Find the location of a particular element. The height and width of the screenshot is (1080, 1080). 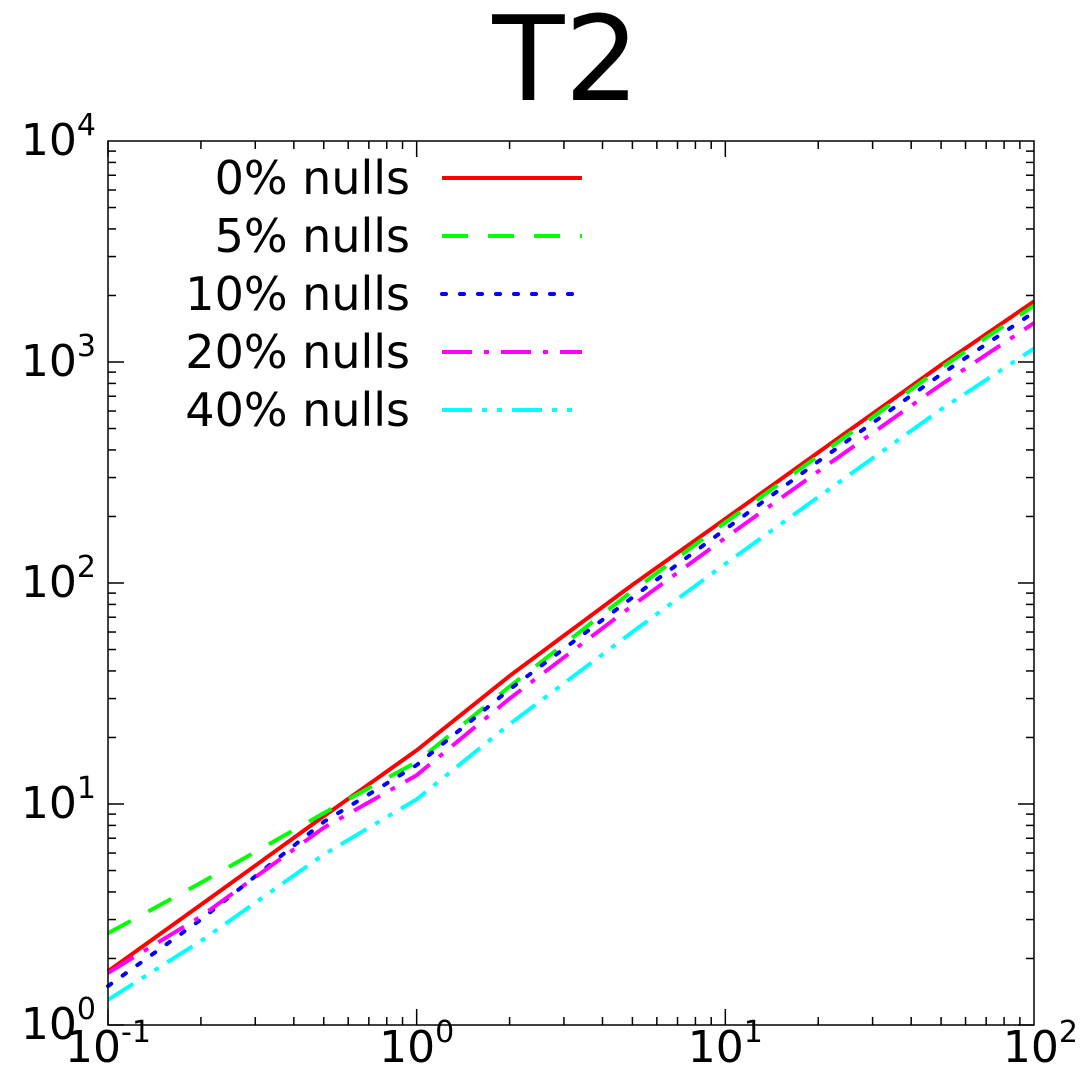

legend-label-0: 0% nulls is located at coordinates (312, 178).